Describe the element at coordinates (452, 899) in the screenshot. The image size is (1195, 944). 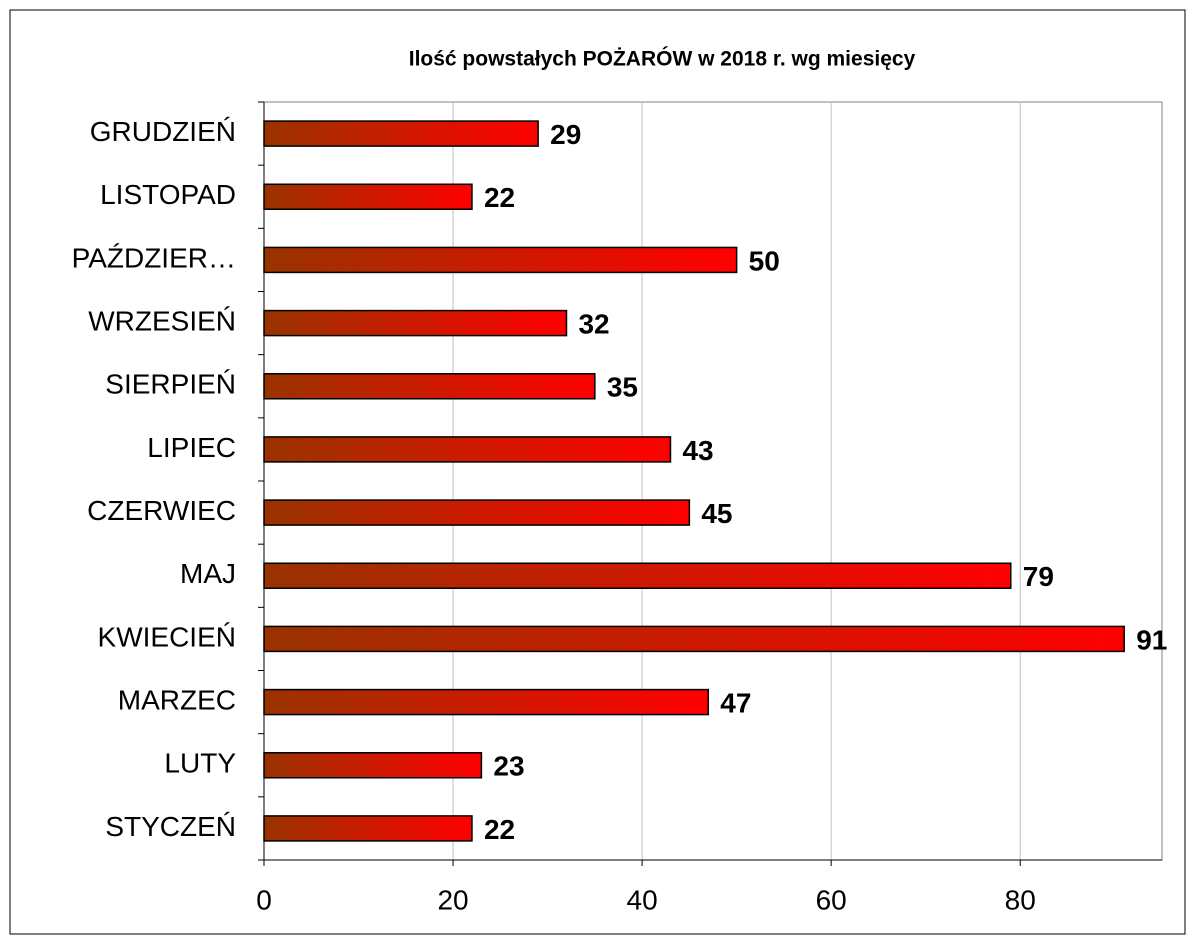
I see `x-tick-label: 20` at that location.